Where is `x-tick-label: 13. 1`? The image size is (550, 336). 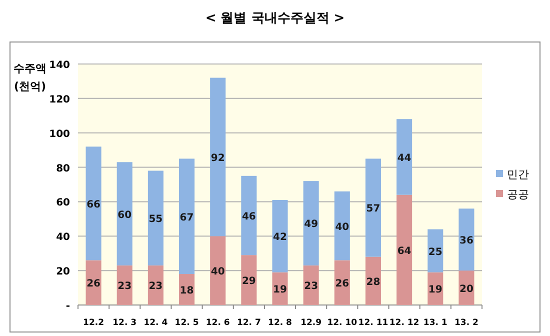 x-tick-label: 13. 1 is located at coordinates (435, 323).